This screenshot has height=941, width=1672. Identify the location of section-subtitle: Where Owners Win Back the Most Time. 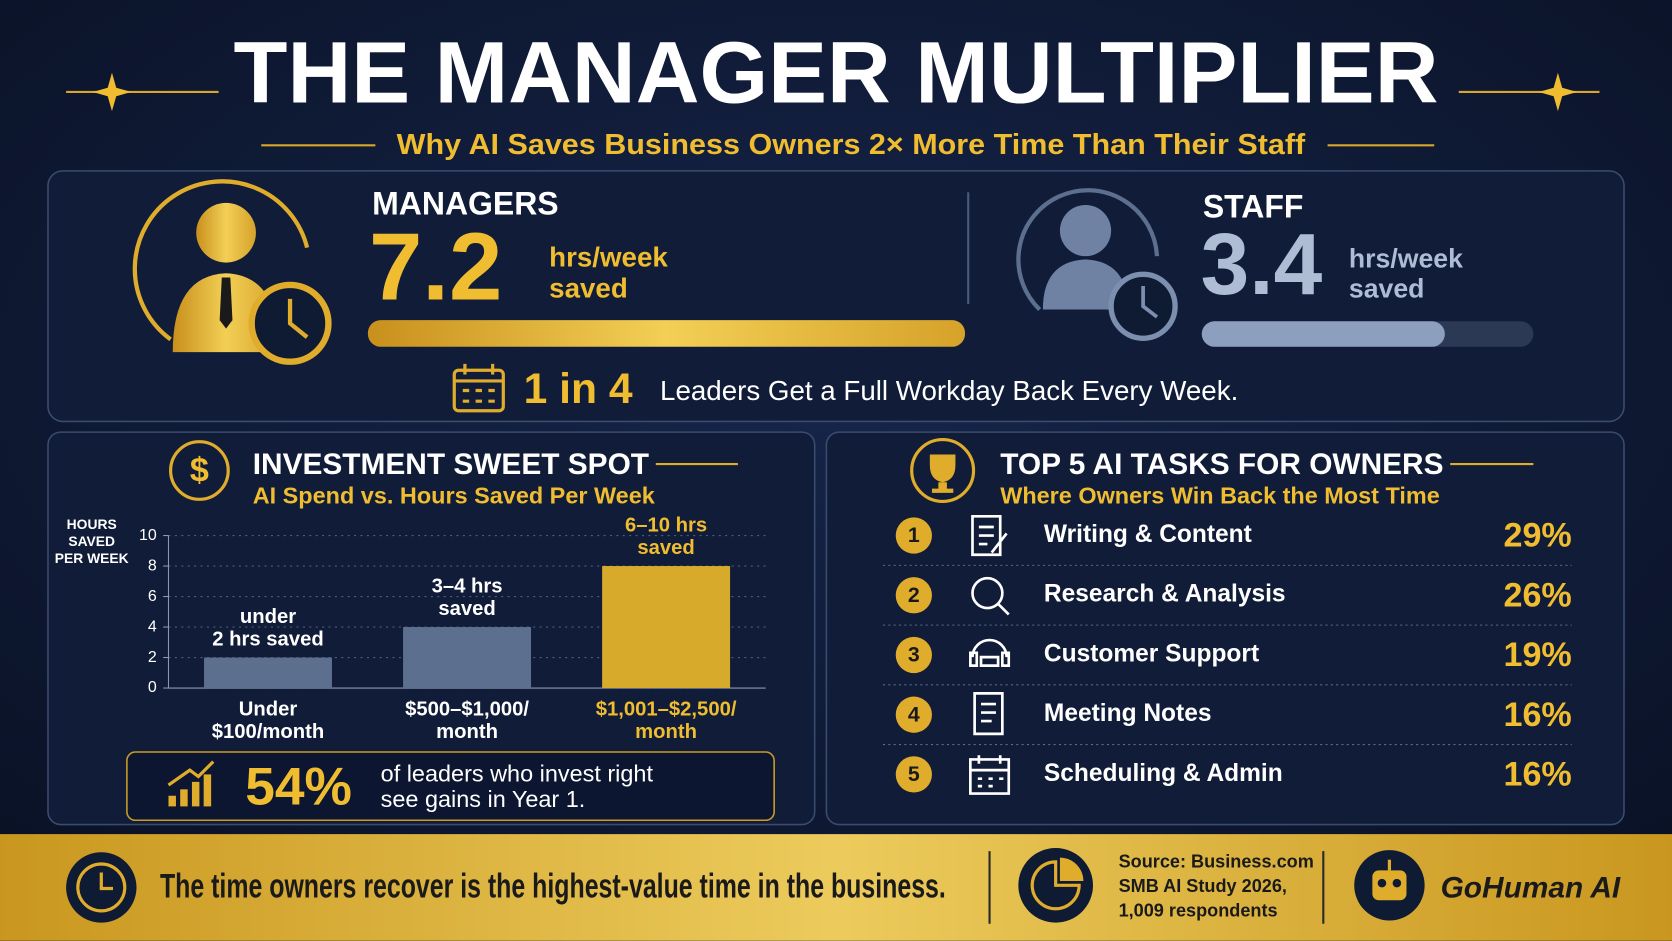
(1220, 495).